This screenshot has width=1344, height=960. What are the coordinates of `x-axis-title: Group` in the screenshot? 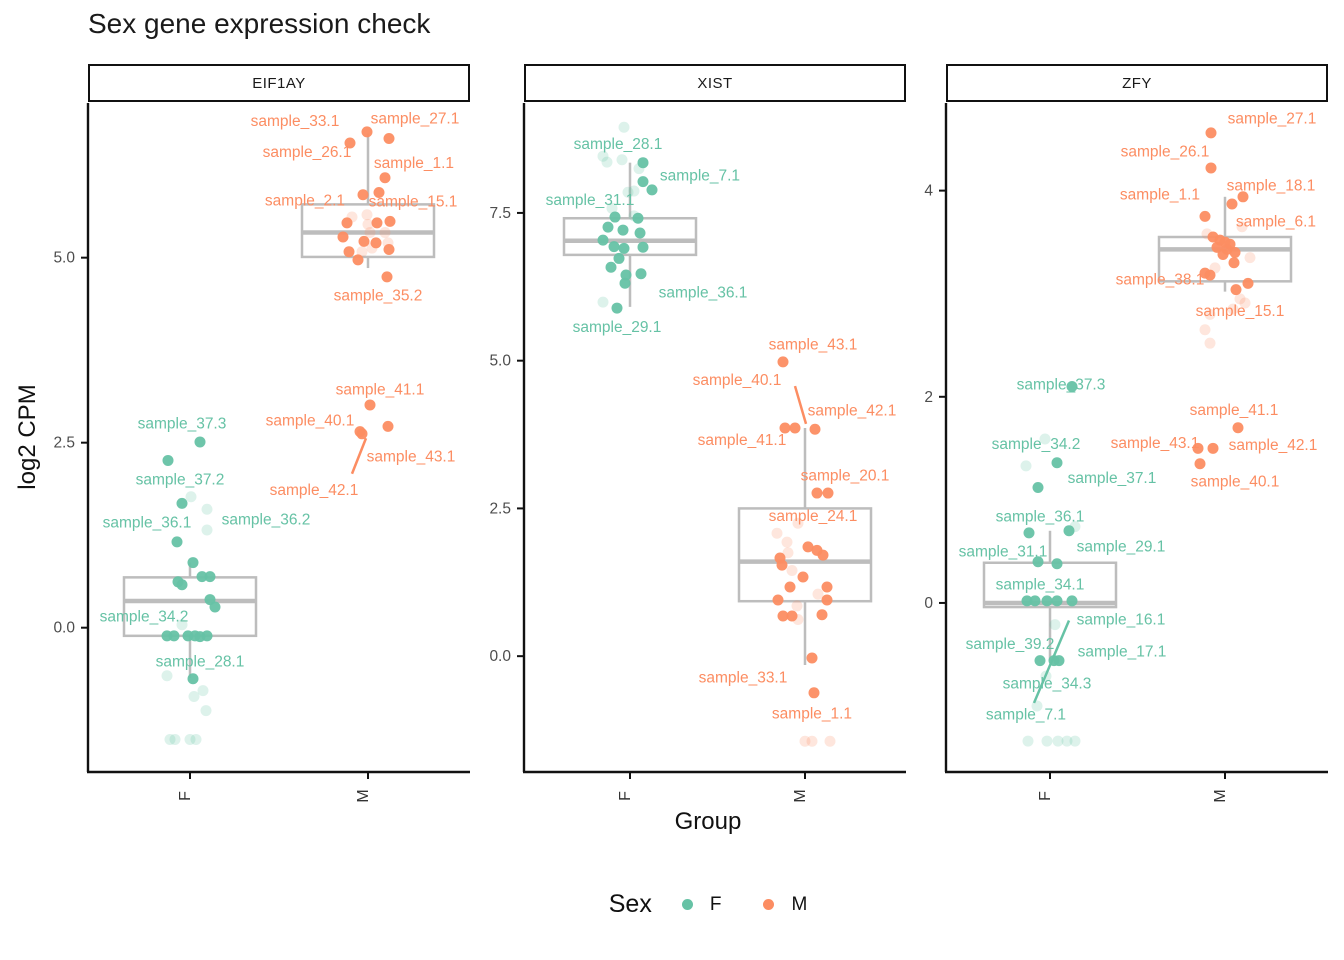 It's located at (708, 821).